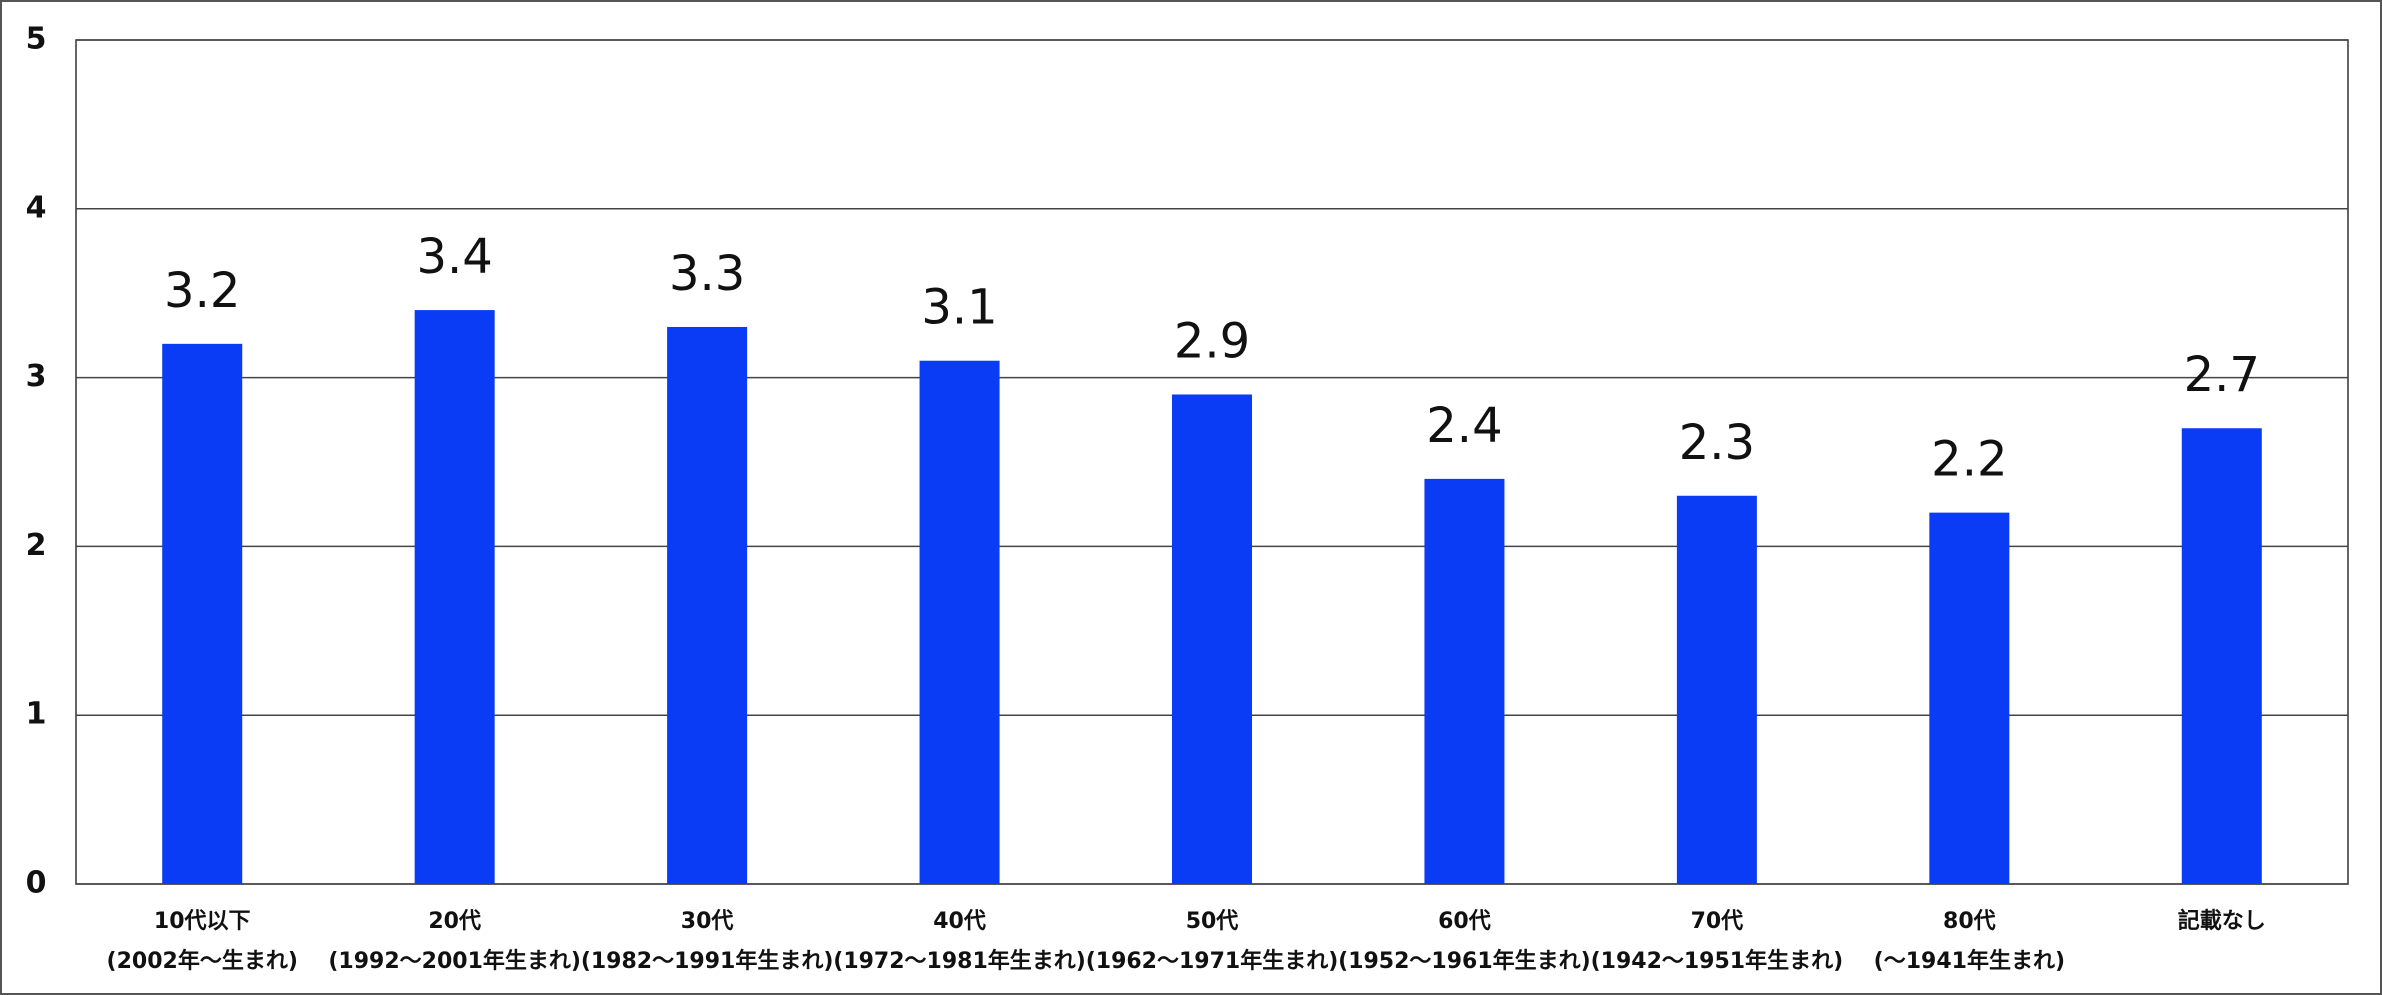  Describe the element at coordinates (1969, 460) in the screenshot. I see `value-label: 2.2` at that location.